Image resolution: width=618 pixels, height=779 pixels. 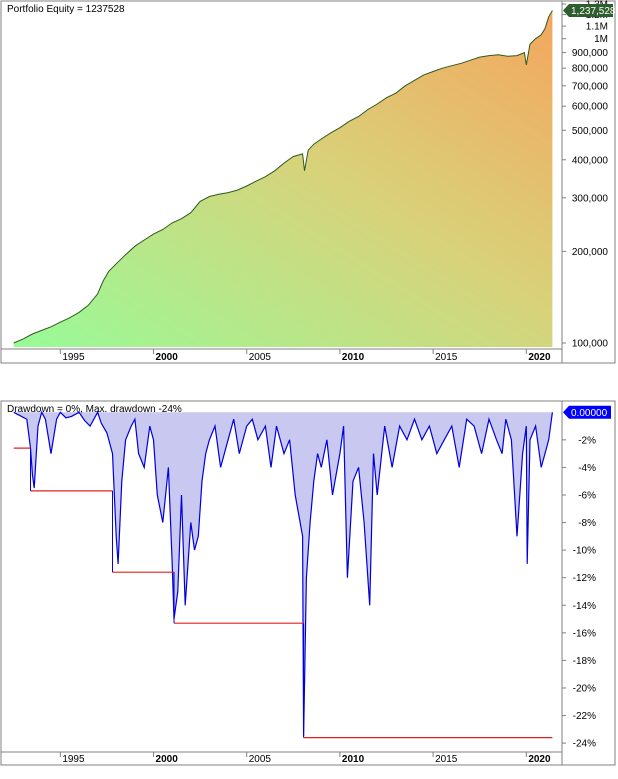 I want to click on drawdown-last-value-badge: 0.00000, so click(x=587, y=412).